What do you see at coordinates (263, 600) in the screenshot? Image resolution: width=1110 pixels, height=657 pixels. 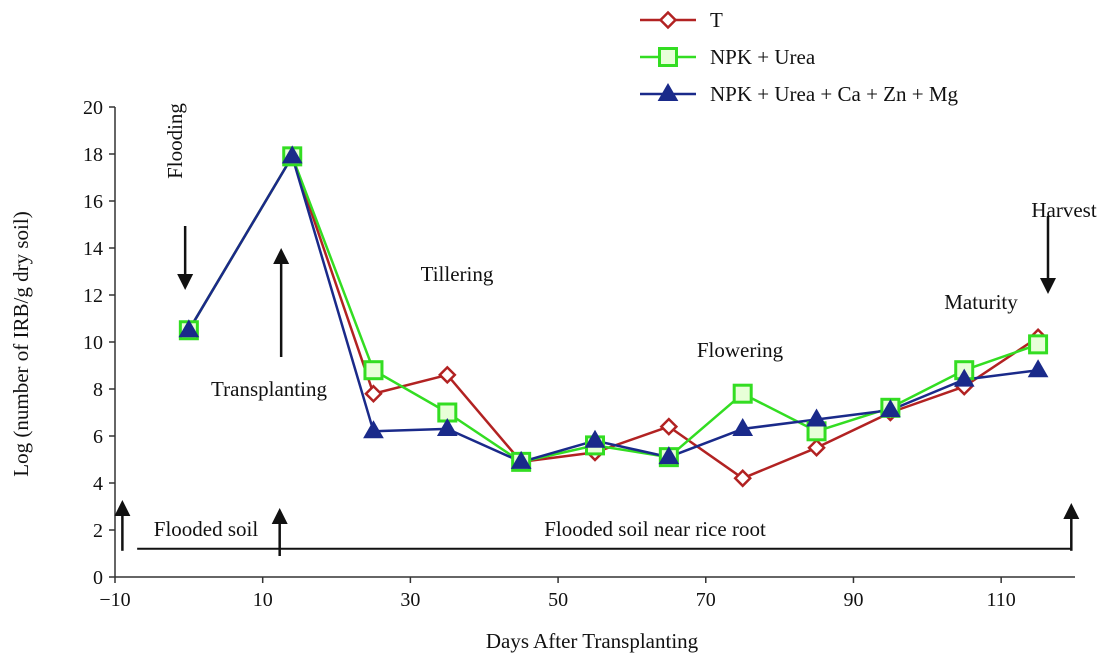 I see `x-tick-label: 10` at bounding box center [263, 600].